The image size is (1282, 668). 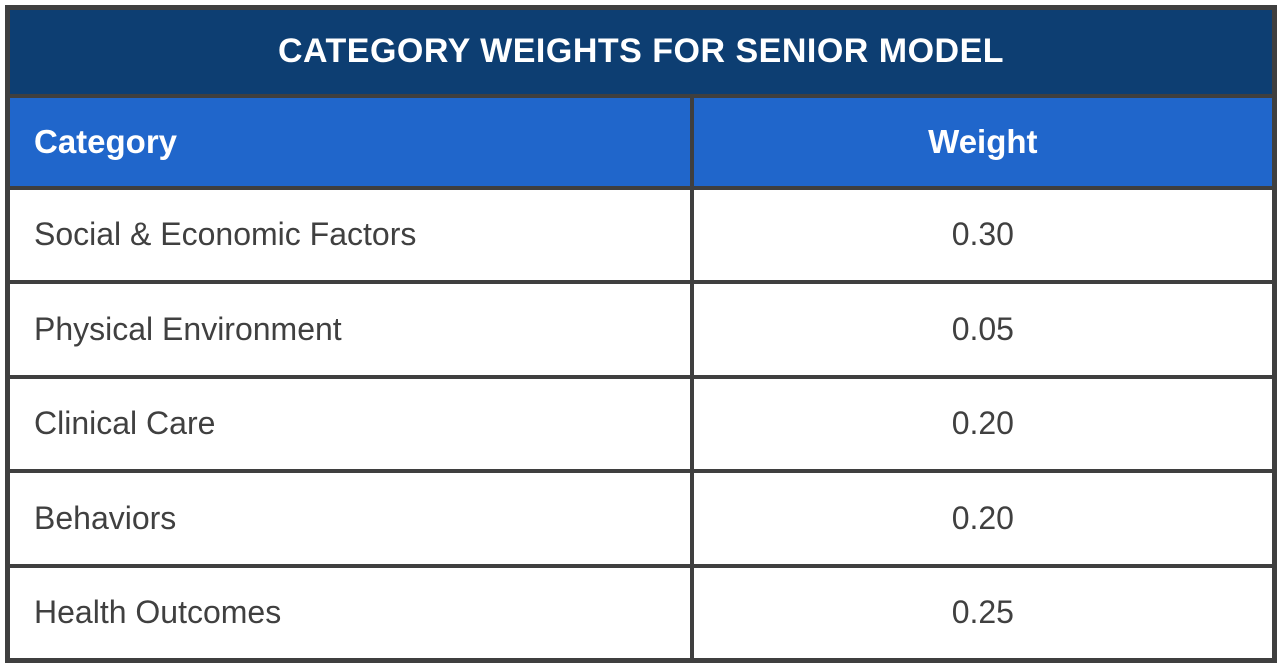 I want to click on category-cell: Social & Economic Factors, so click(x=349, y=235).